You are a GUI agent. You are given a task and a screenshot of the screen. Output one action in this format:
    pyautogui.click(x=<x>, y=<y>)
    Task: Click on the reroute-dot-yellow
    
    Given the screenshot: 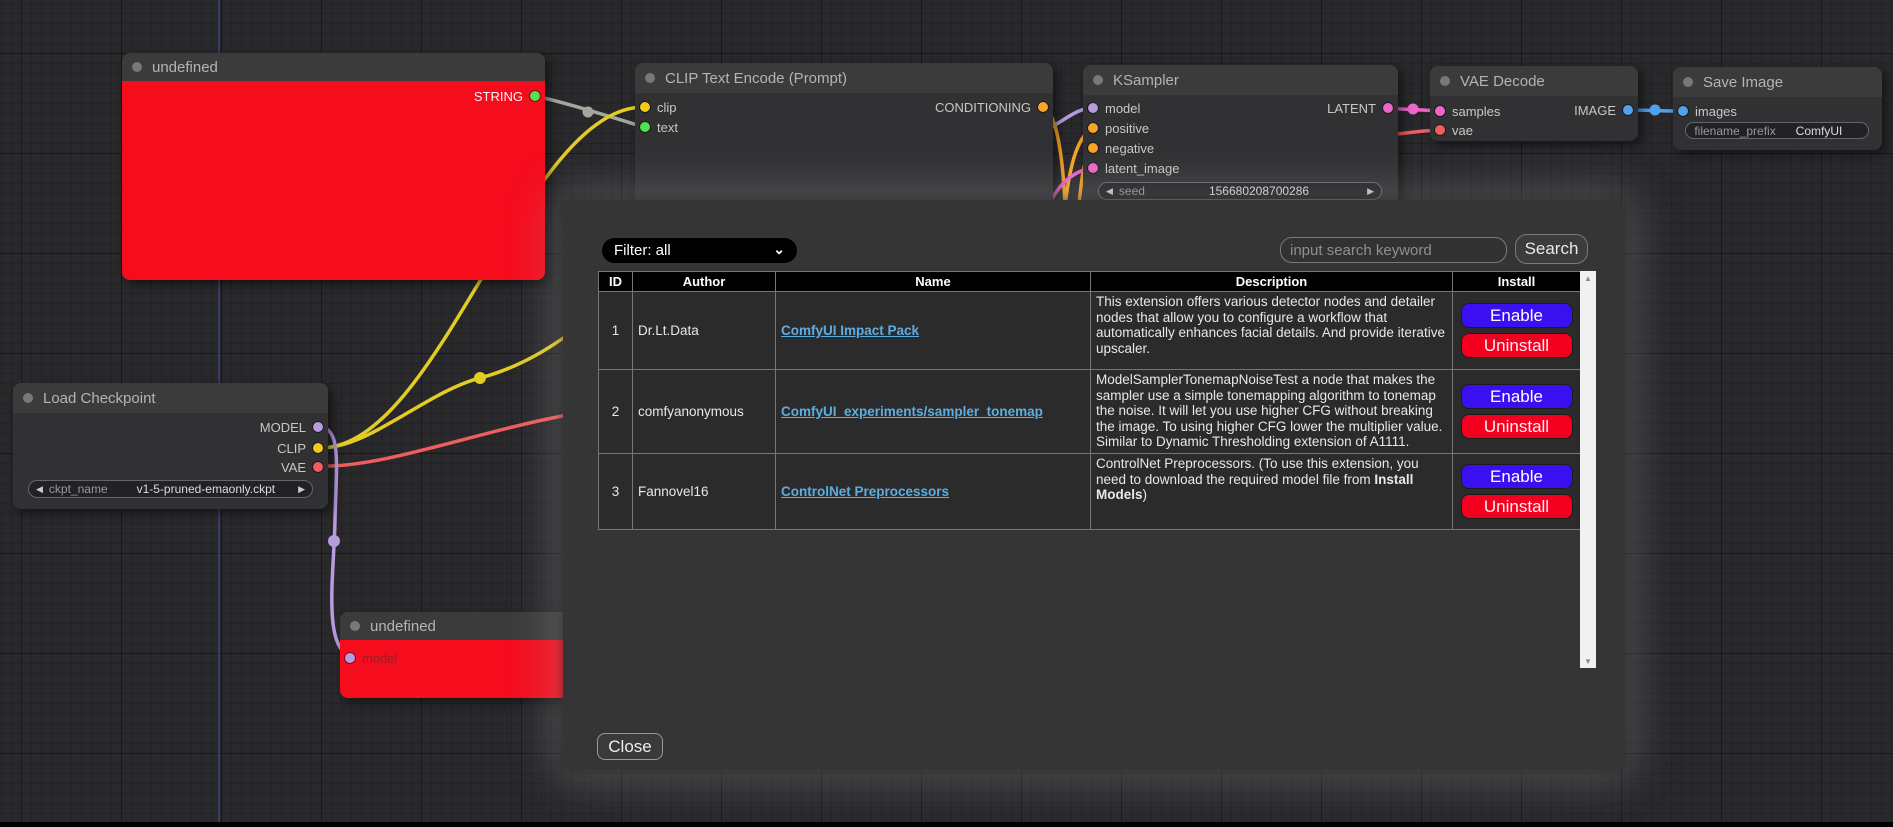 What is the action you would take?
    pyautogui.click(x=480, y=378)
    